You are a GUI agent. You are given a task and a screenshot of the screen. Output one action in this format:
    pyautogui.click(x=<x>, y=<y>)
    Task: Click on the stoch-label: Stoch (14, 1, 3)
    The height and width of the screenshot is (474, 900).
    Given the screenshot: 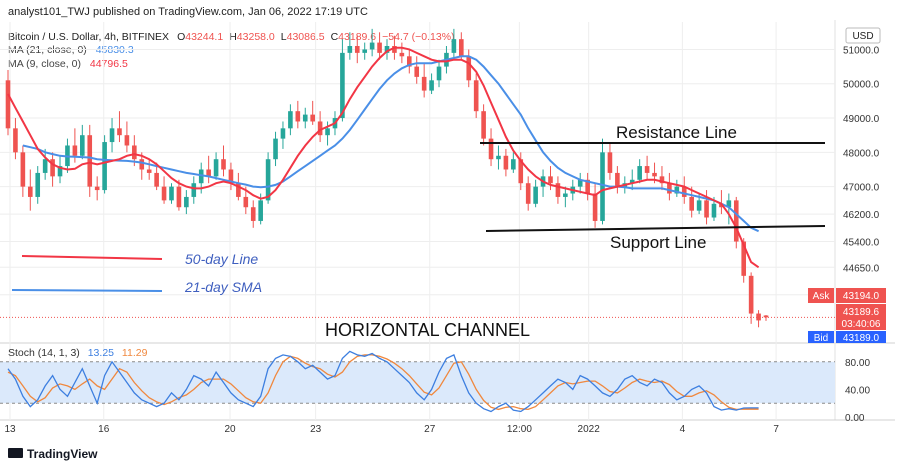 What is the action you would take?
    pyautogui.click(x=44, y=353)
    